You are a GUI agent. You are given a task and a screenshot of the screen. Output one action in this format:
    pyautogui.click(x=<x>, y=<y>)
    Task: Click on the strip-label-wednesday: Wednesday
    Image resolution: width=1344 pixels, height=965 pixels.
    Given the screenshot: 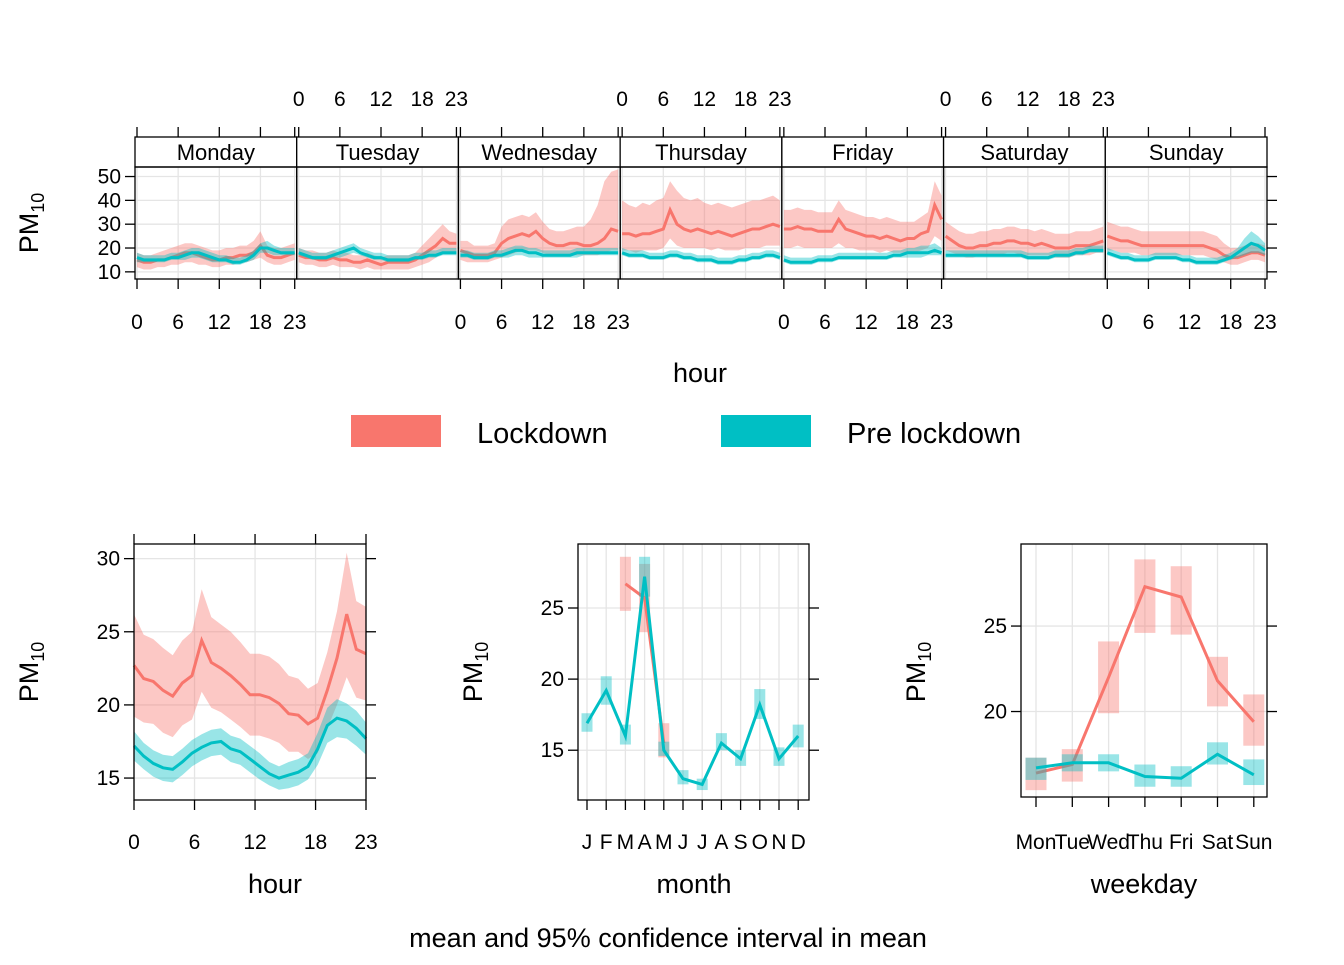 What is the action you would take?
    pyautogui.click(x=539, y=152)
    